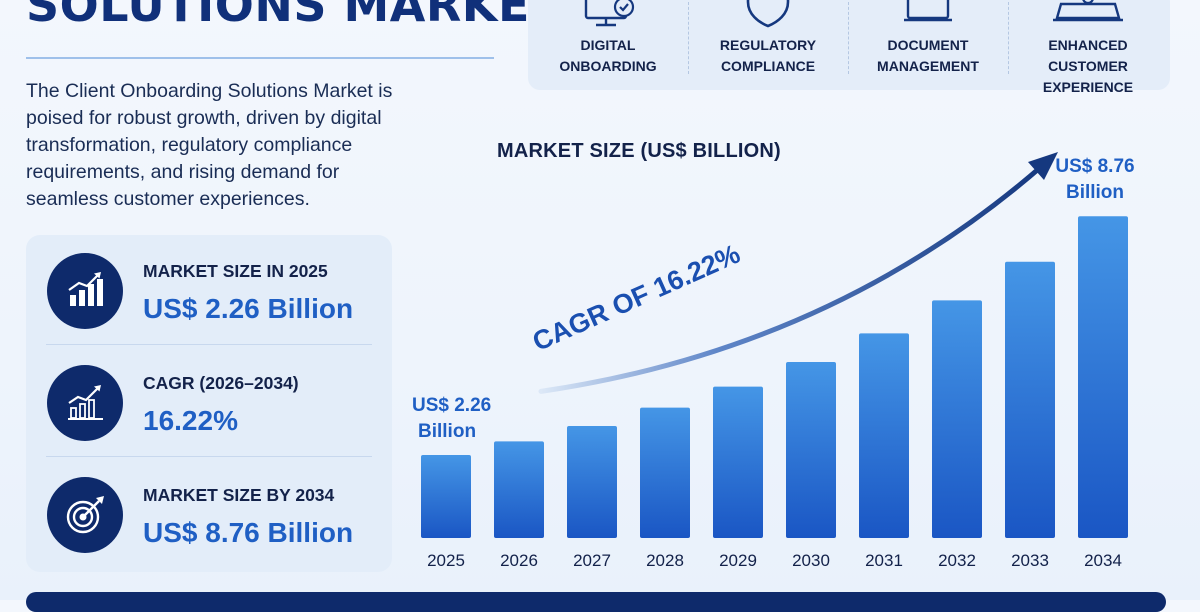 The width and height of the screenshot is (1200, 612). Describe the element at coordinates (768, 55) in the screenshot. I see `feature-label: REGULATORY COMPLIANCE` at that location.